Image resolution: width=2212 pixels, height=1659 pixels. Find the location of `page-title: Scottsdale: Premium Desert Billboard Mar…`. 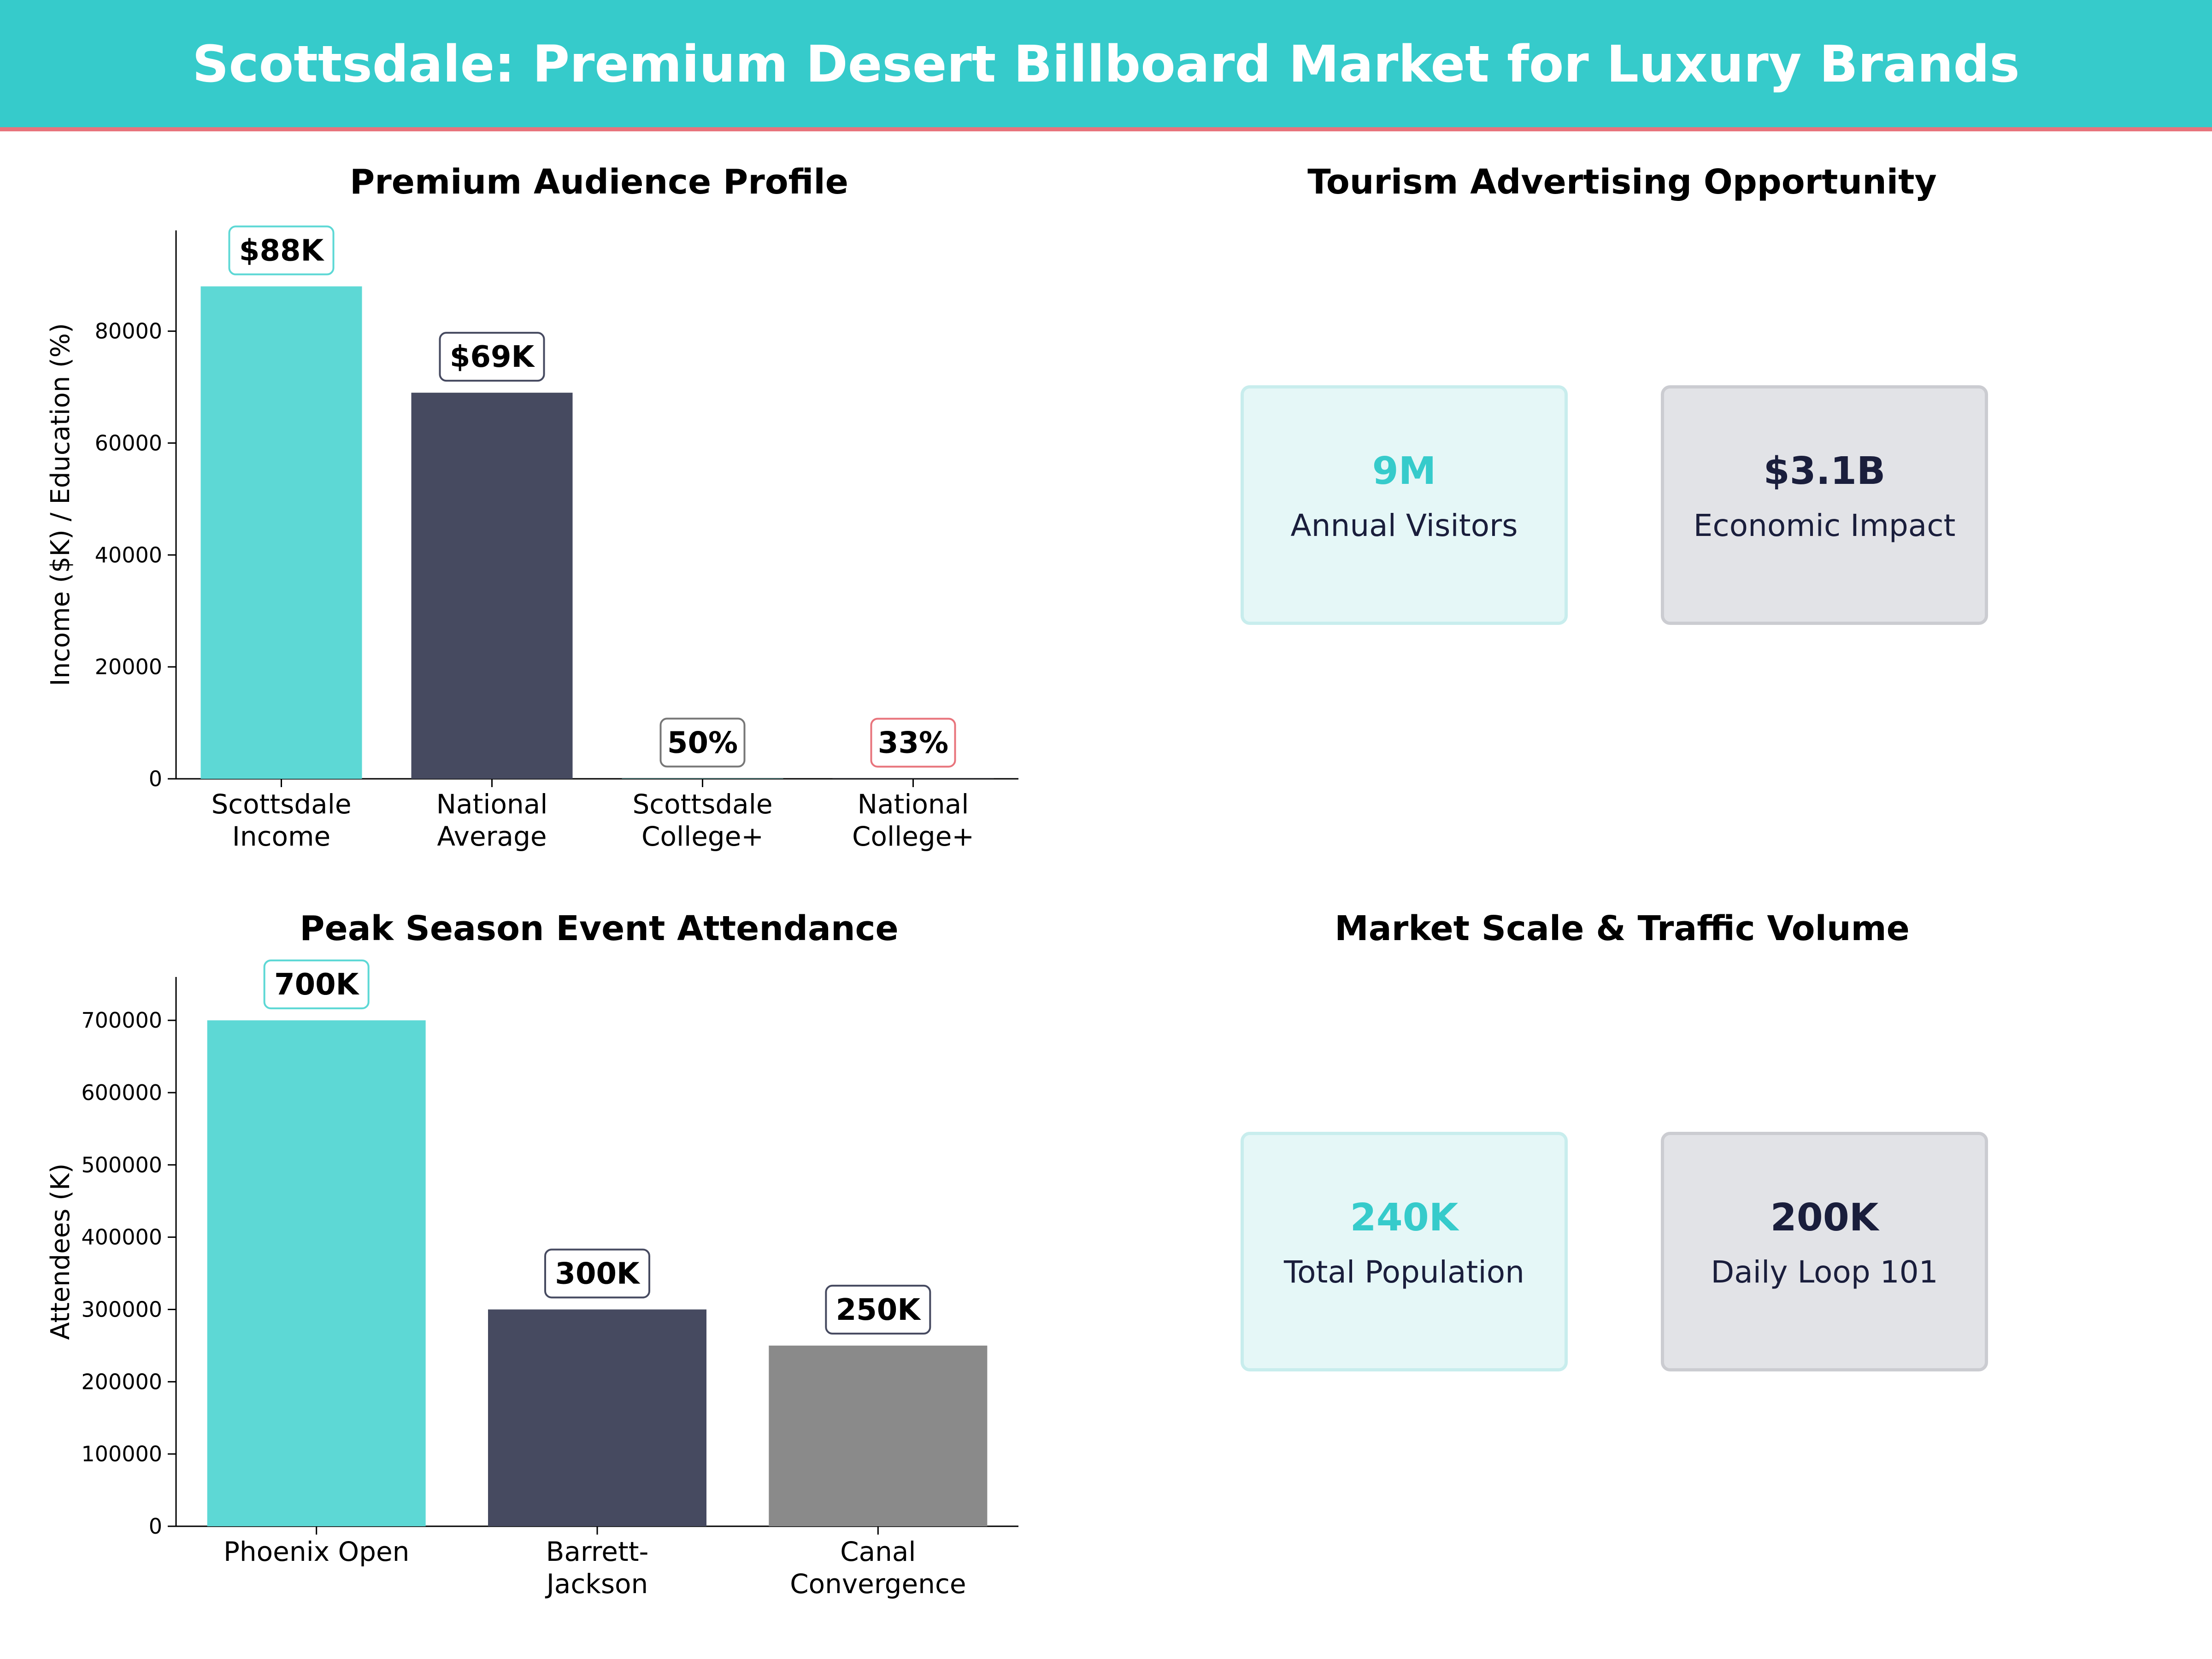

page-title: Scottsdale: Premium Desert Billboard Mar… is located at coordinates (1106, 64).